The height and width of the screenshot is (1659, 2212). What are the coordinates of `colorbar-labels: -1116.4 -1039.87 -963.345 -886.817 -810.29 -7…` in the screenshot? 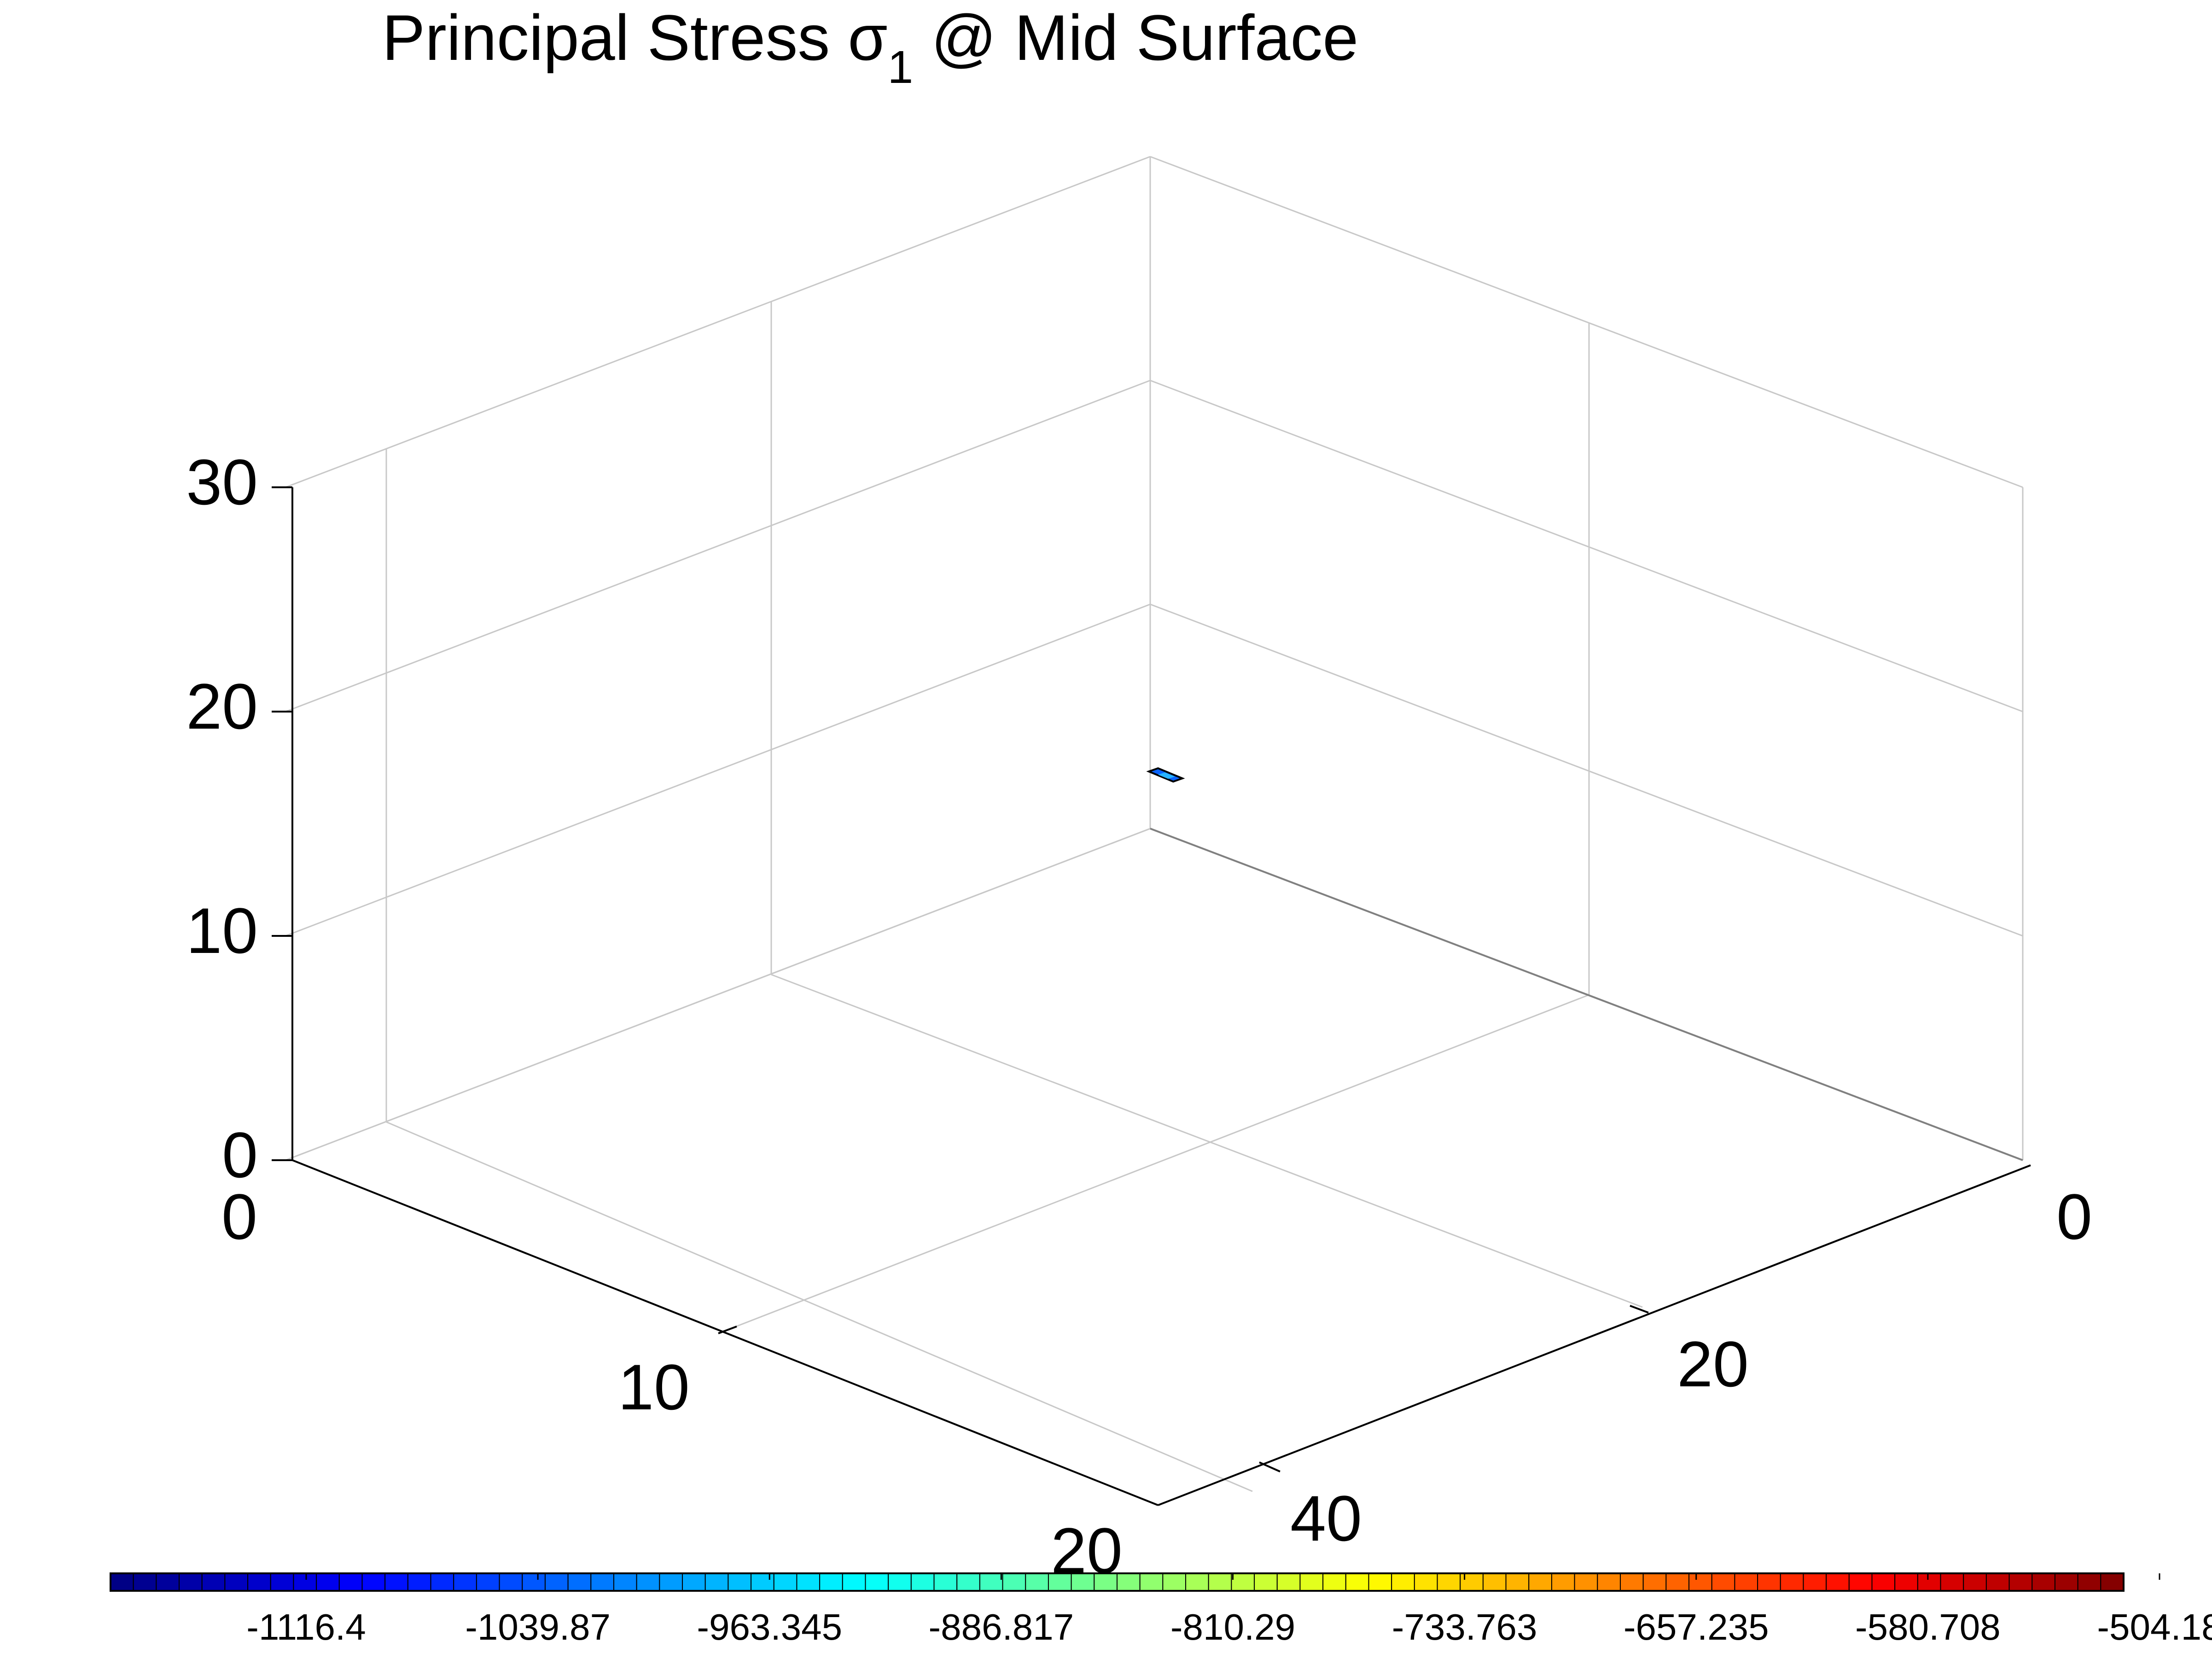 It's located at (1229, 1626).